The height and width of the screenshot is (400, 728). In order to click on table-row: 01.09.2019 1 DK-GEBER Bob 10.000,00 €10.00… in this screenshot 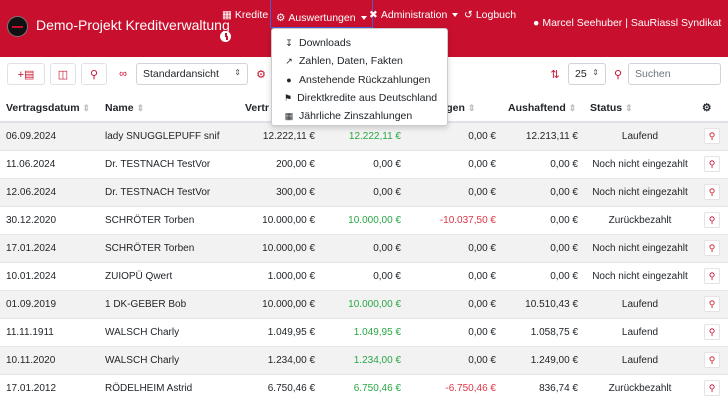, I will do `click(364, 304)`.